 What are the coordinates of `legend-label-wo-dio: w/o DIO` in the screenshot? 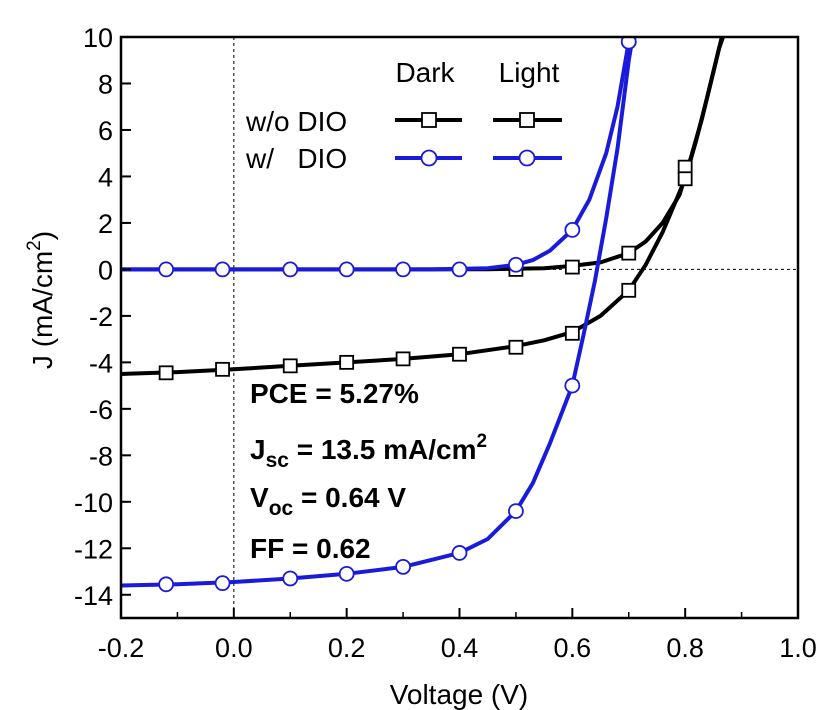 It's located at (296, 121).